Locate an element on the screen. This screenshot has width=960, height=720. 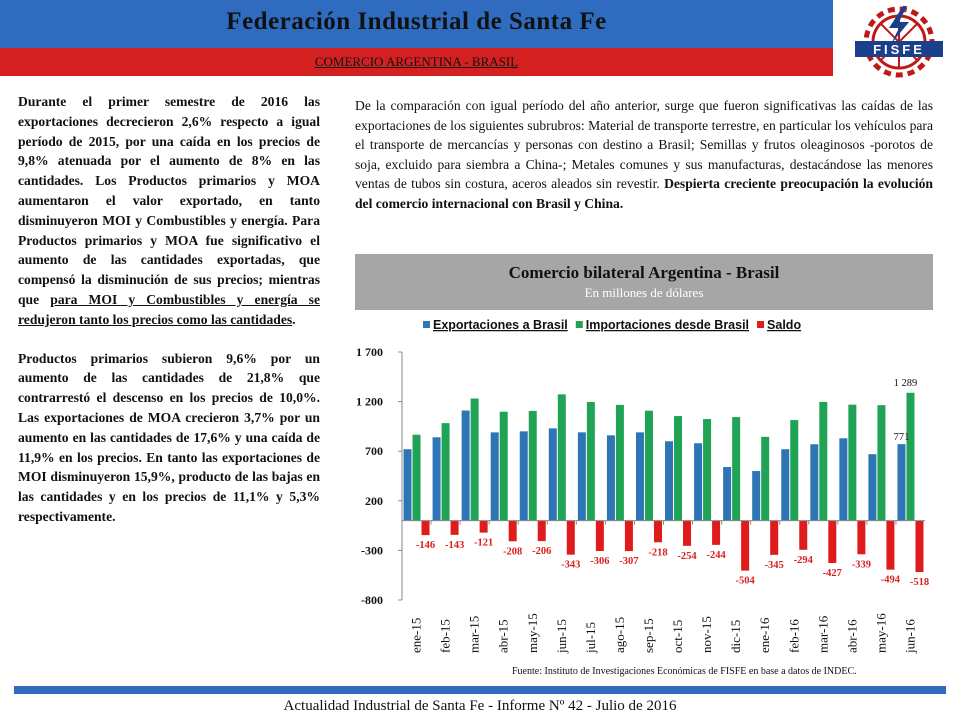
x-tick-label: dic-15 is located at coordinates (735, 636).